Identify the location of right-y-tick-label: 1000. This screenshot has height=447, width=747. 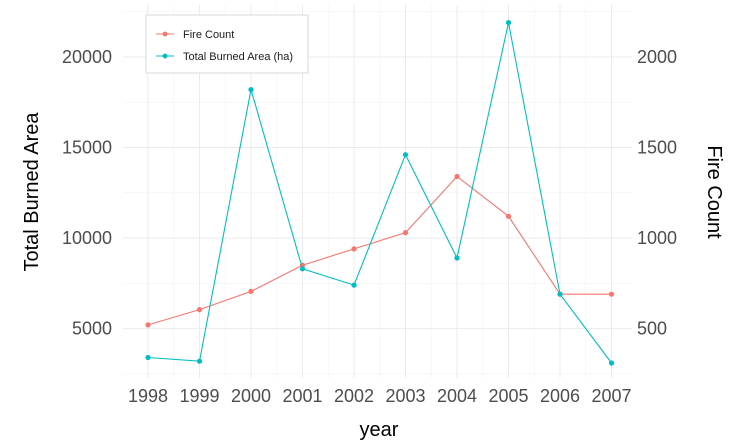
(657, 238).